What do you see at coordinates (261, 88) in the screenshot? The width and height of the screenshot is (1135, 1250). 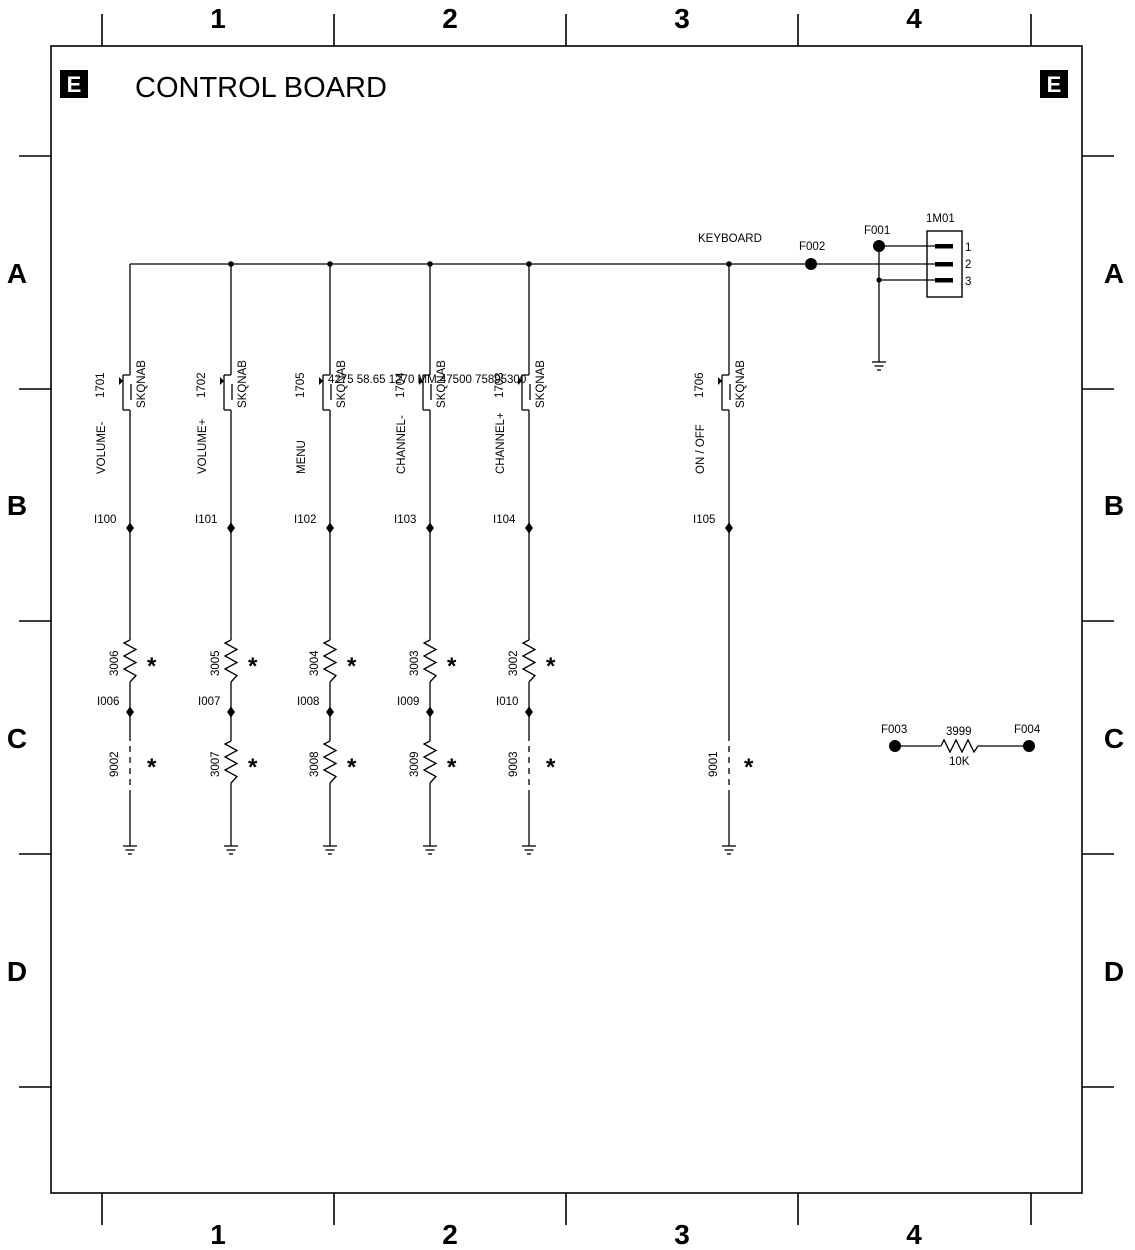 I see `page-title: CONTROL BOARD` at bounding box center [261, 88].